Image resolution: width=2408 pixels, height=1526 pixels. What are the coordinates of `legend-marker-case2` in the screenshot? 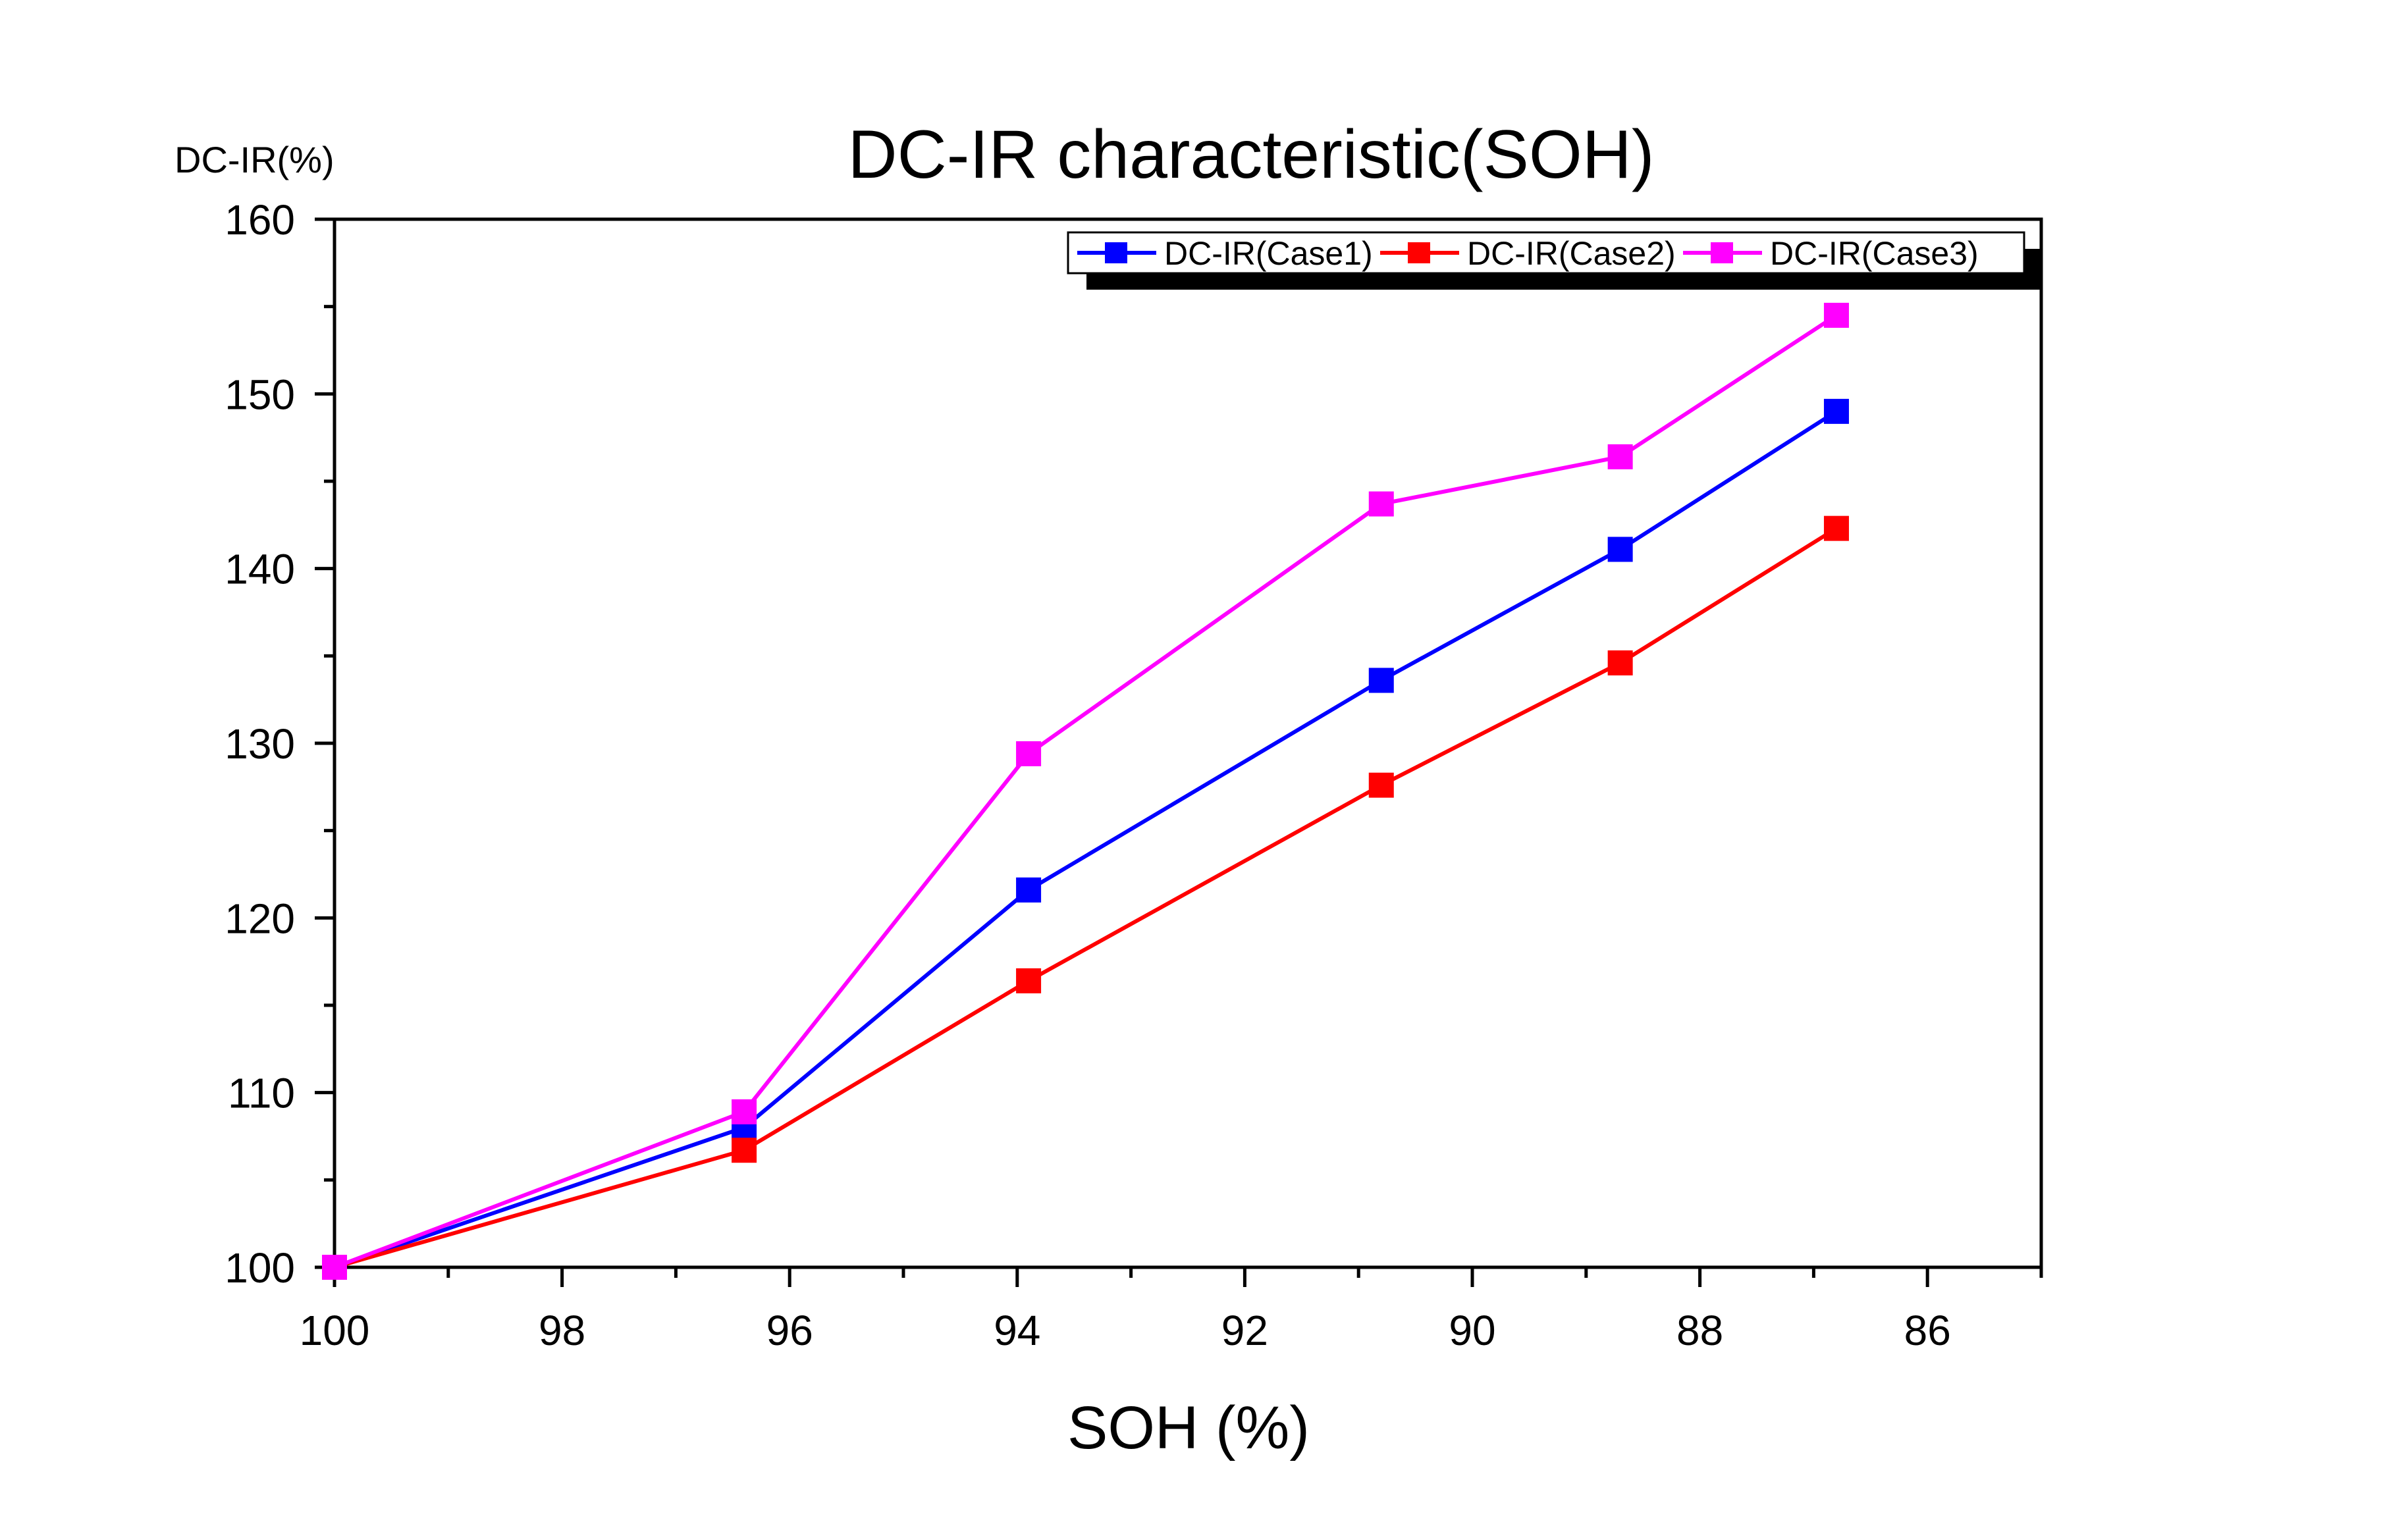 It's located at (1419, 252).